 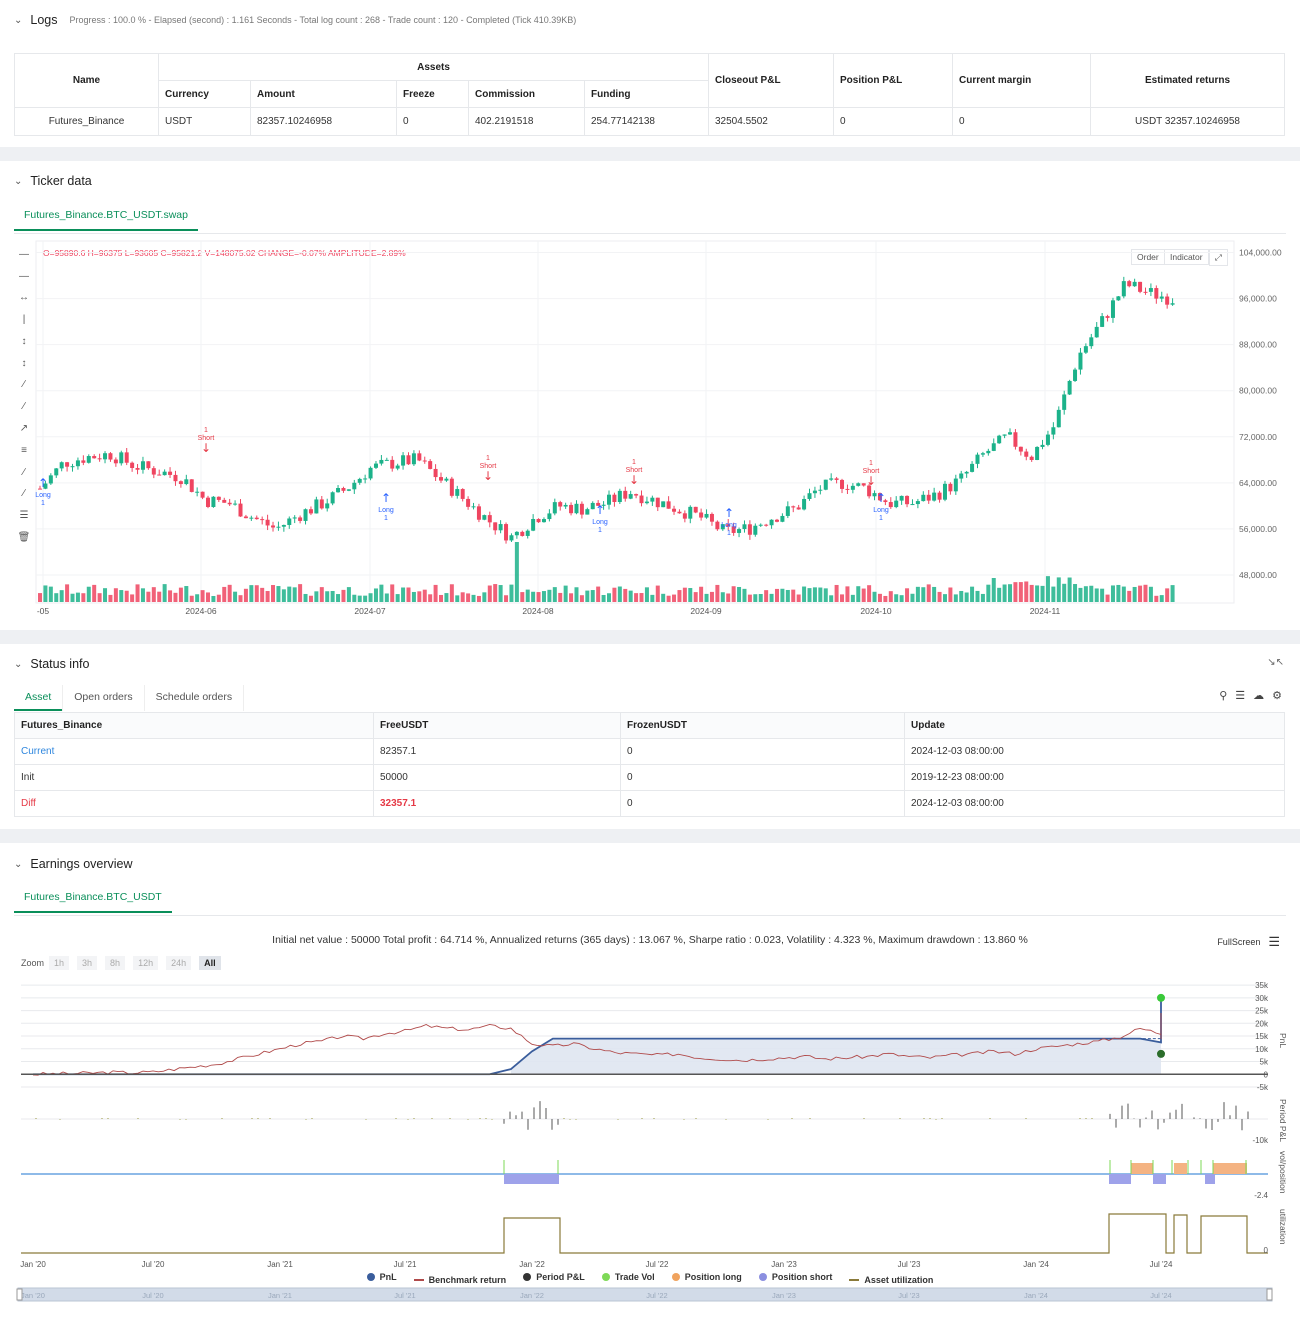 I want to click on tab-schedule-orders: Schedule orders, so click(x=194, y=698).